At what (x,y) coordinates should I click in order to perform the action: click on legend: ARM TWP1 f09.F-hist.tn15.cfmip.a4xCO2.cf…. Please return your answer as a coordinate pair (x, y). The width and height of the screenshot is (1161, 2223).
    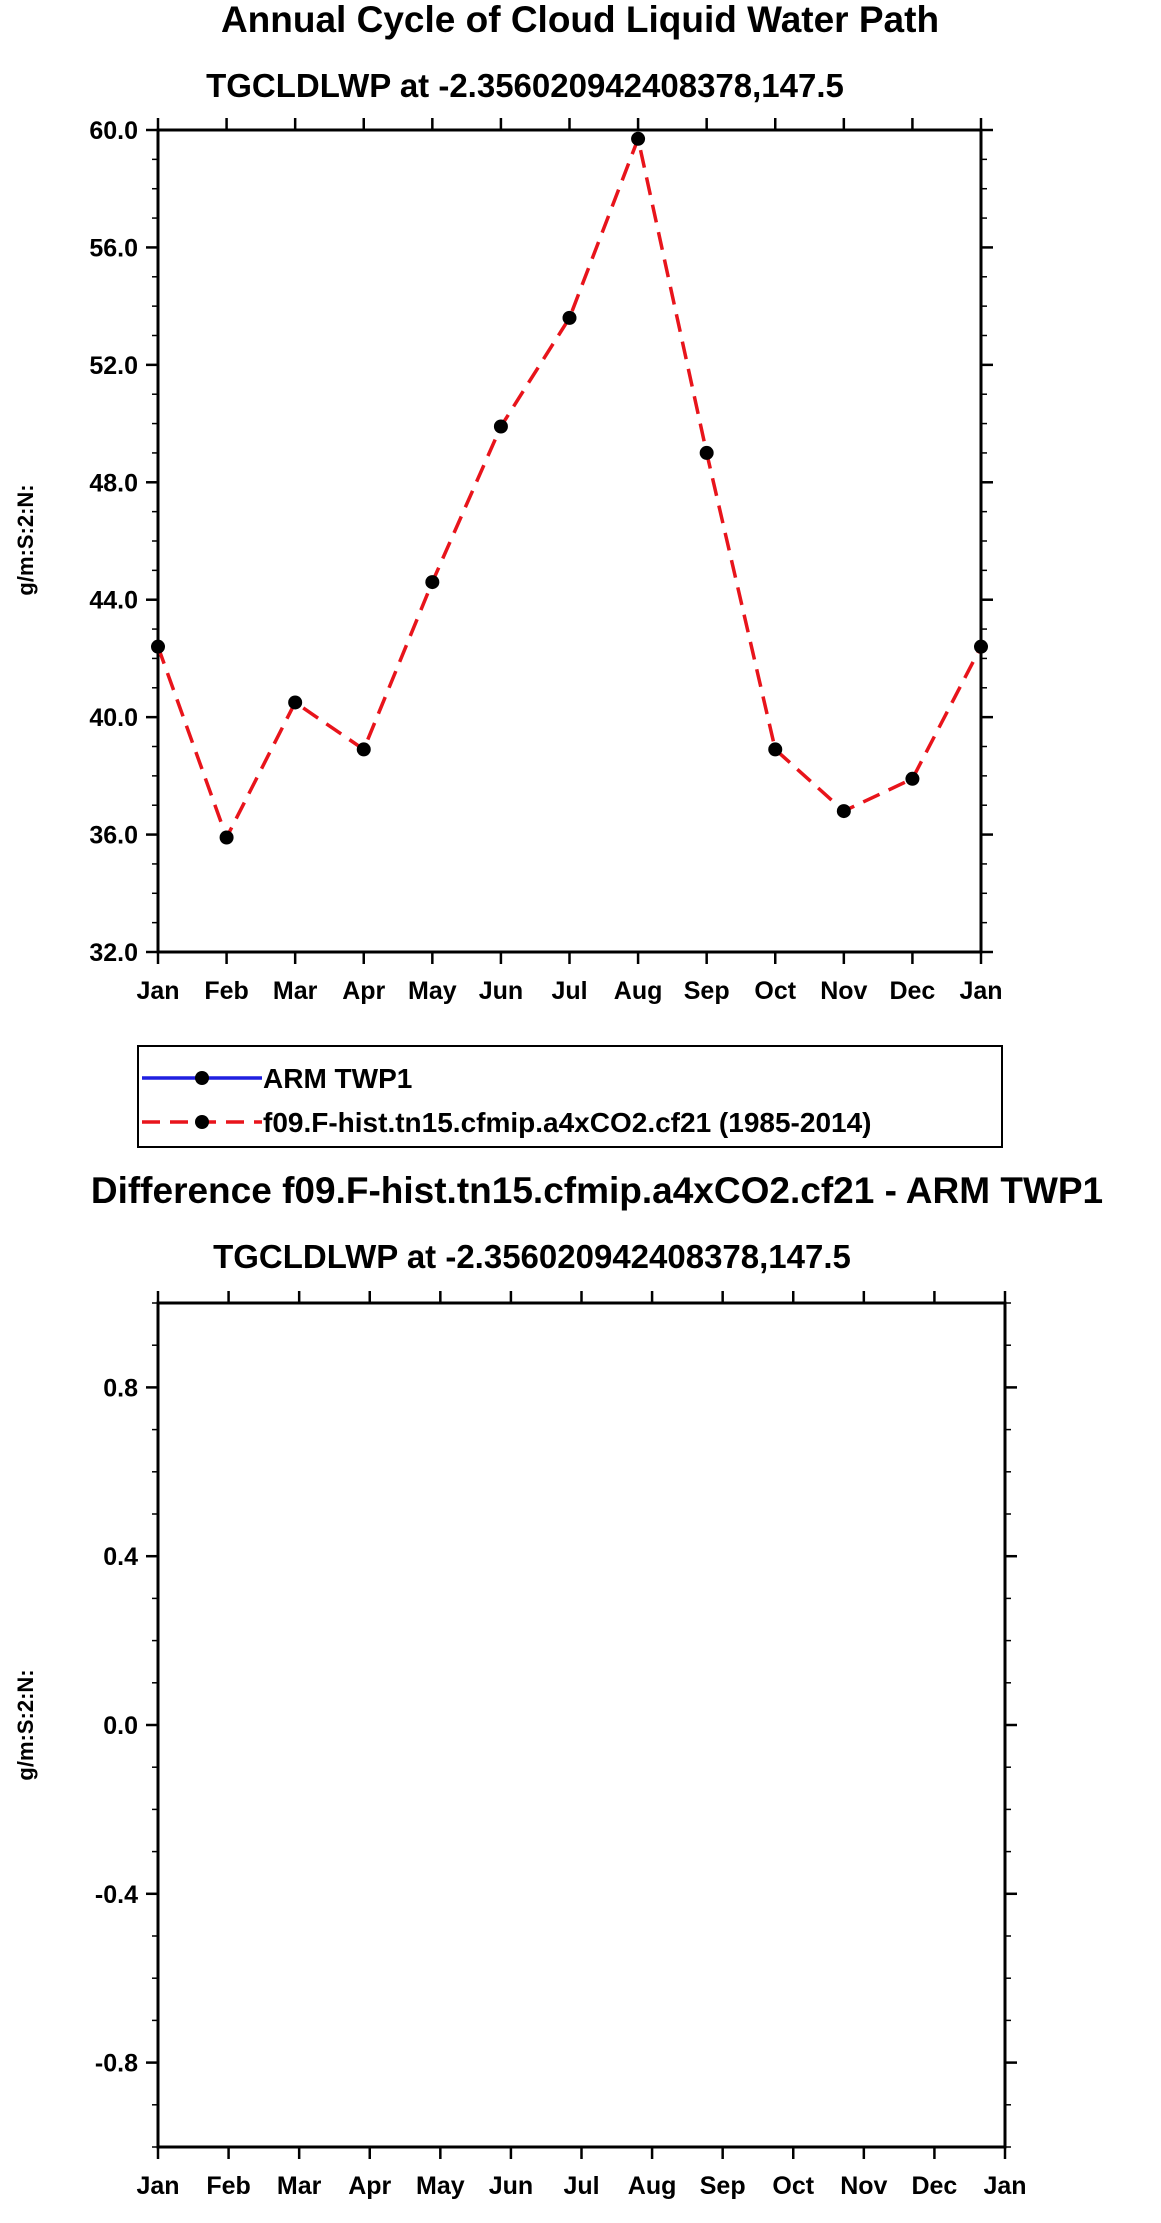
    Looking at the image, I should click on (570, 1096).